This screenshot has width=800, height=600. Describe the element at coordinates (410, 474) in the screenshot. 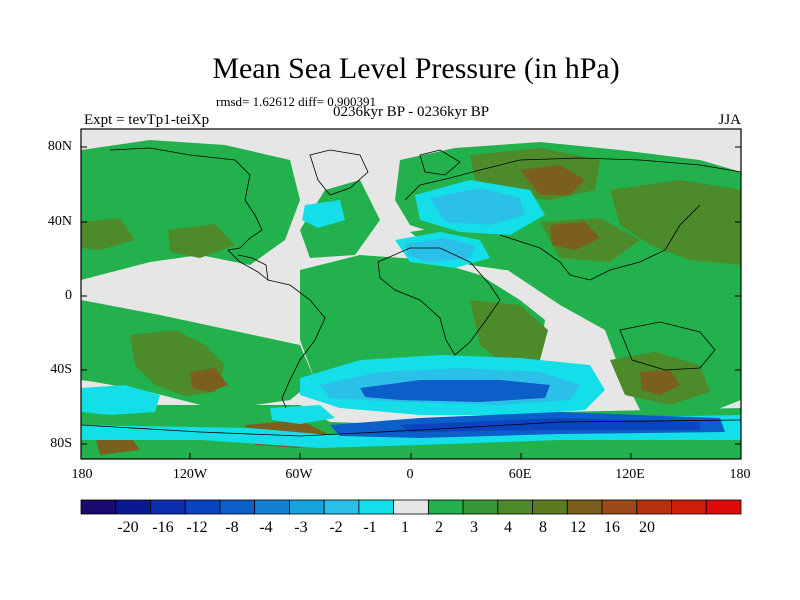

I see `lon-label-0: 0` at that location.